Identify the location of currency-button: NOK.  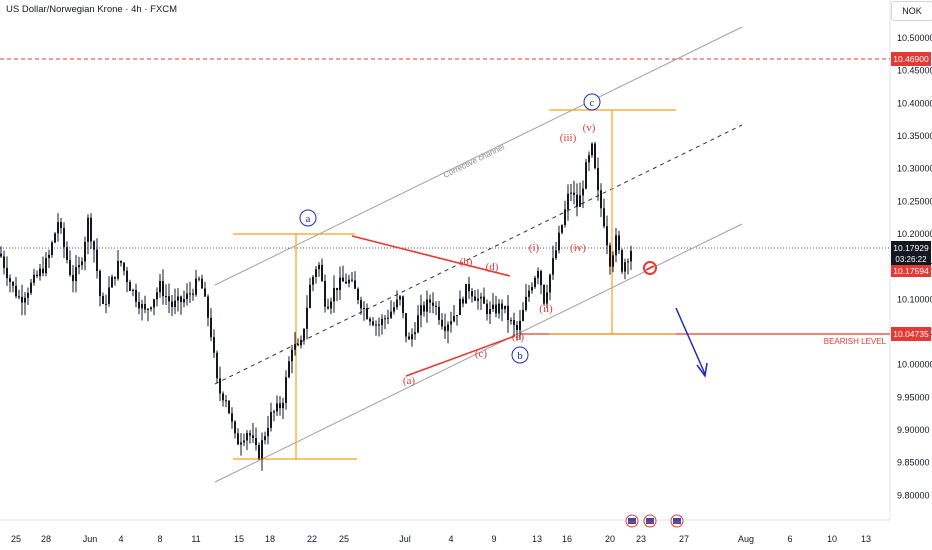
(911, 11).